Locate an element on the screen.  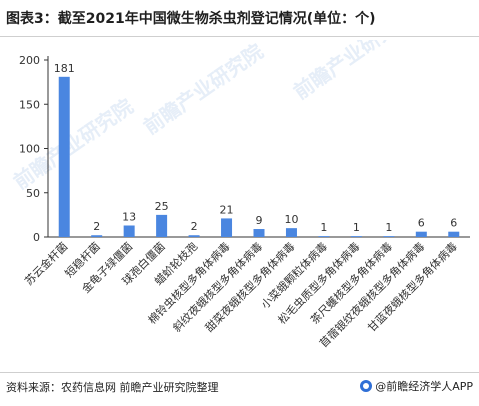
data-label: 10 is located at coordinates (291, 219).